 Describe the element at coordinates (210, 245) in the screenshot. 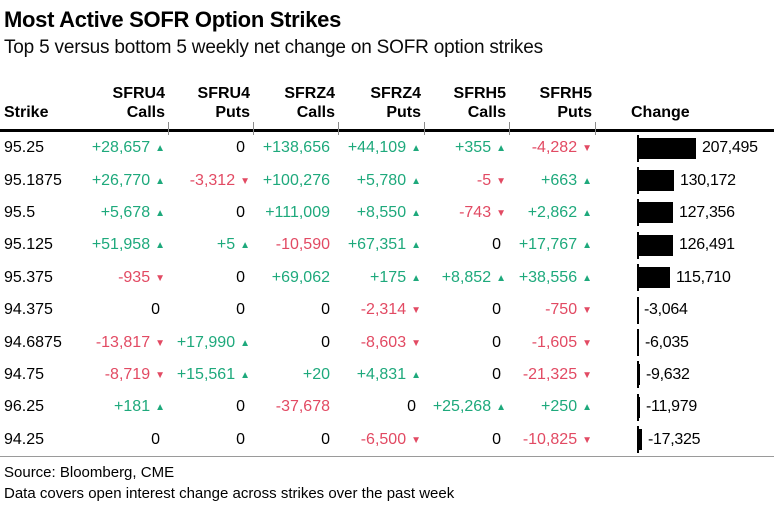

I see `net-change-cell-sfru4-puts: +5 ▲` at that location.